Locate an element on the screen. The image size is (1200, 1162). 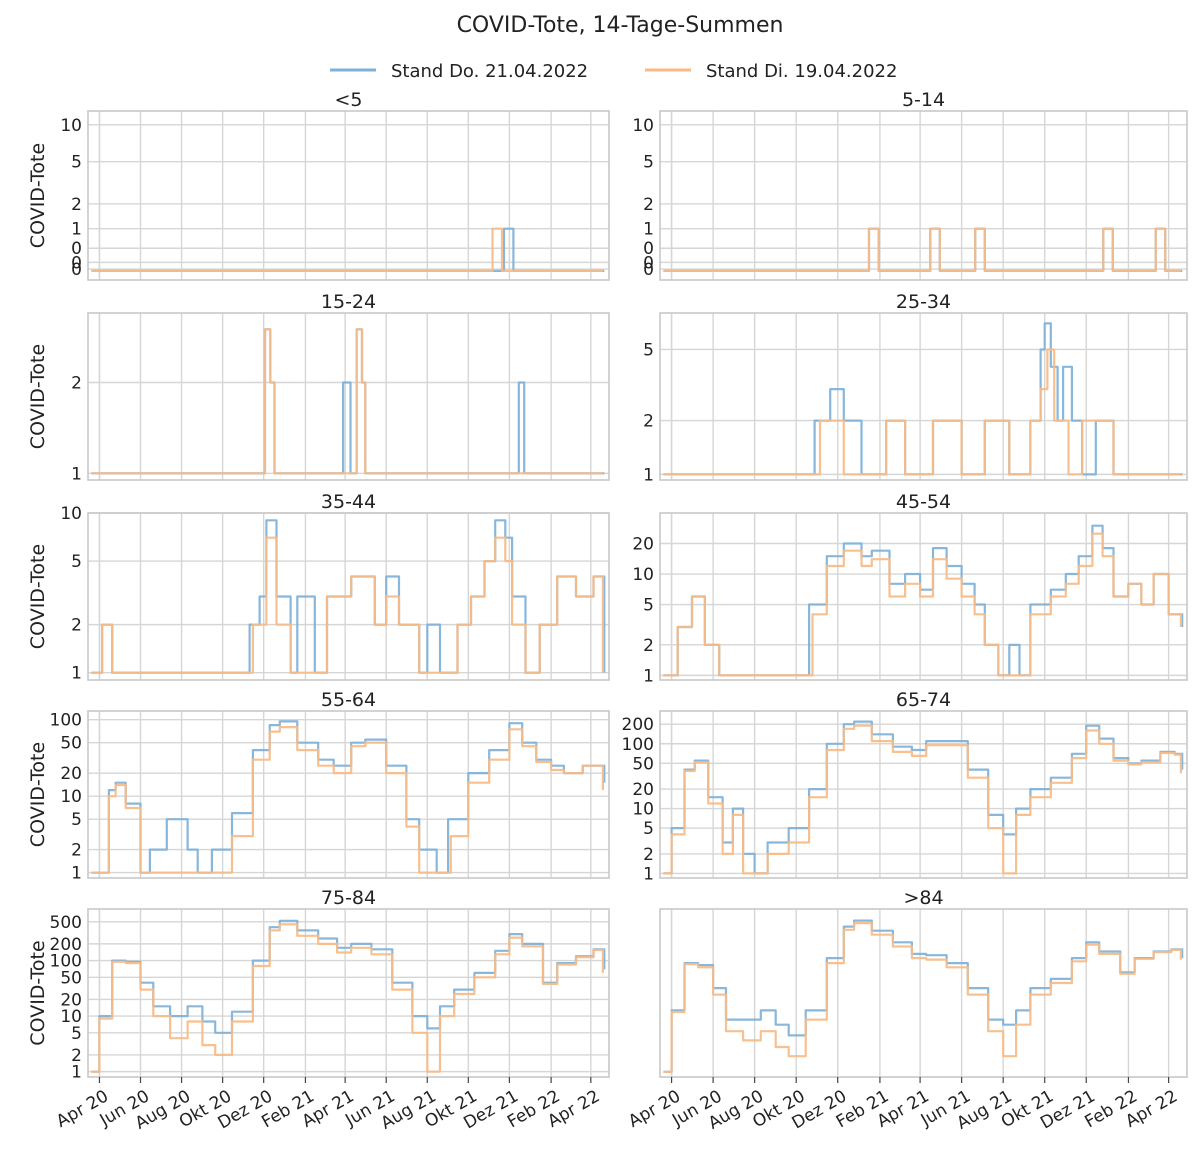
panel-5: 1 2 5 10 20 45-54 is located at coordinates (910, 588).